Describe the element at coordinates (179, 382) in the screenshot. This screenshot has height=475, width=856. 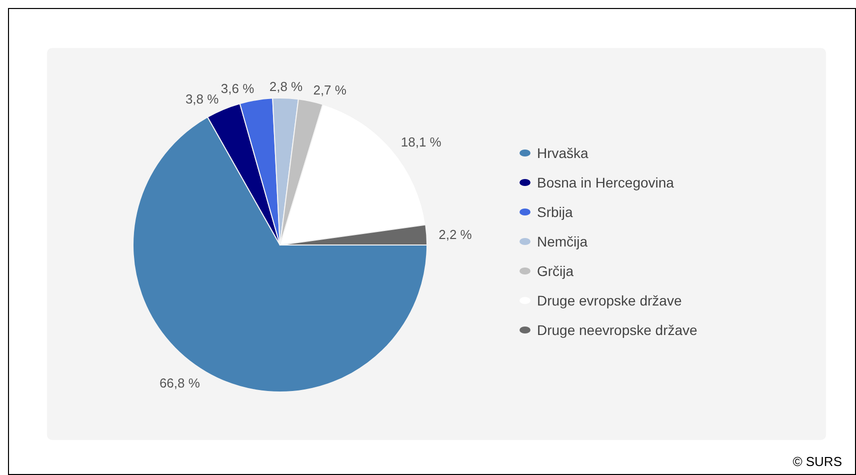
I see `data-label: 66,8 %` at that location.